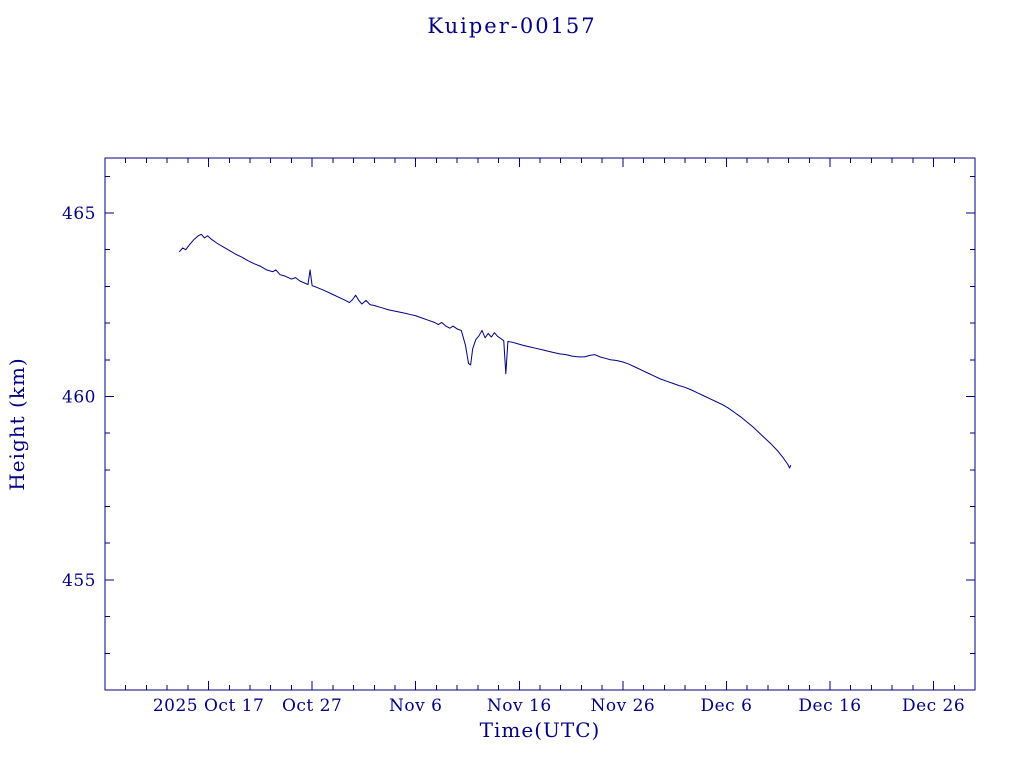 This screenshot has width=1024, height=768. I want to click on y-tick-label: 465, so click(79, 214).